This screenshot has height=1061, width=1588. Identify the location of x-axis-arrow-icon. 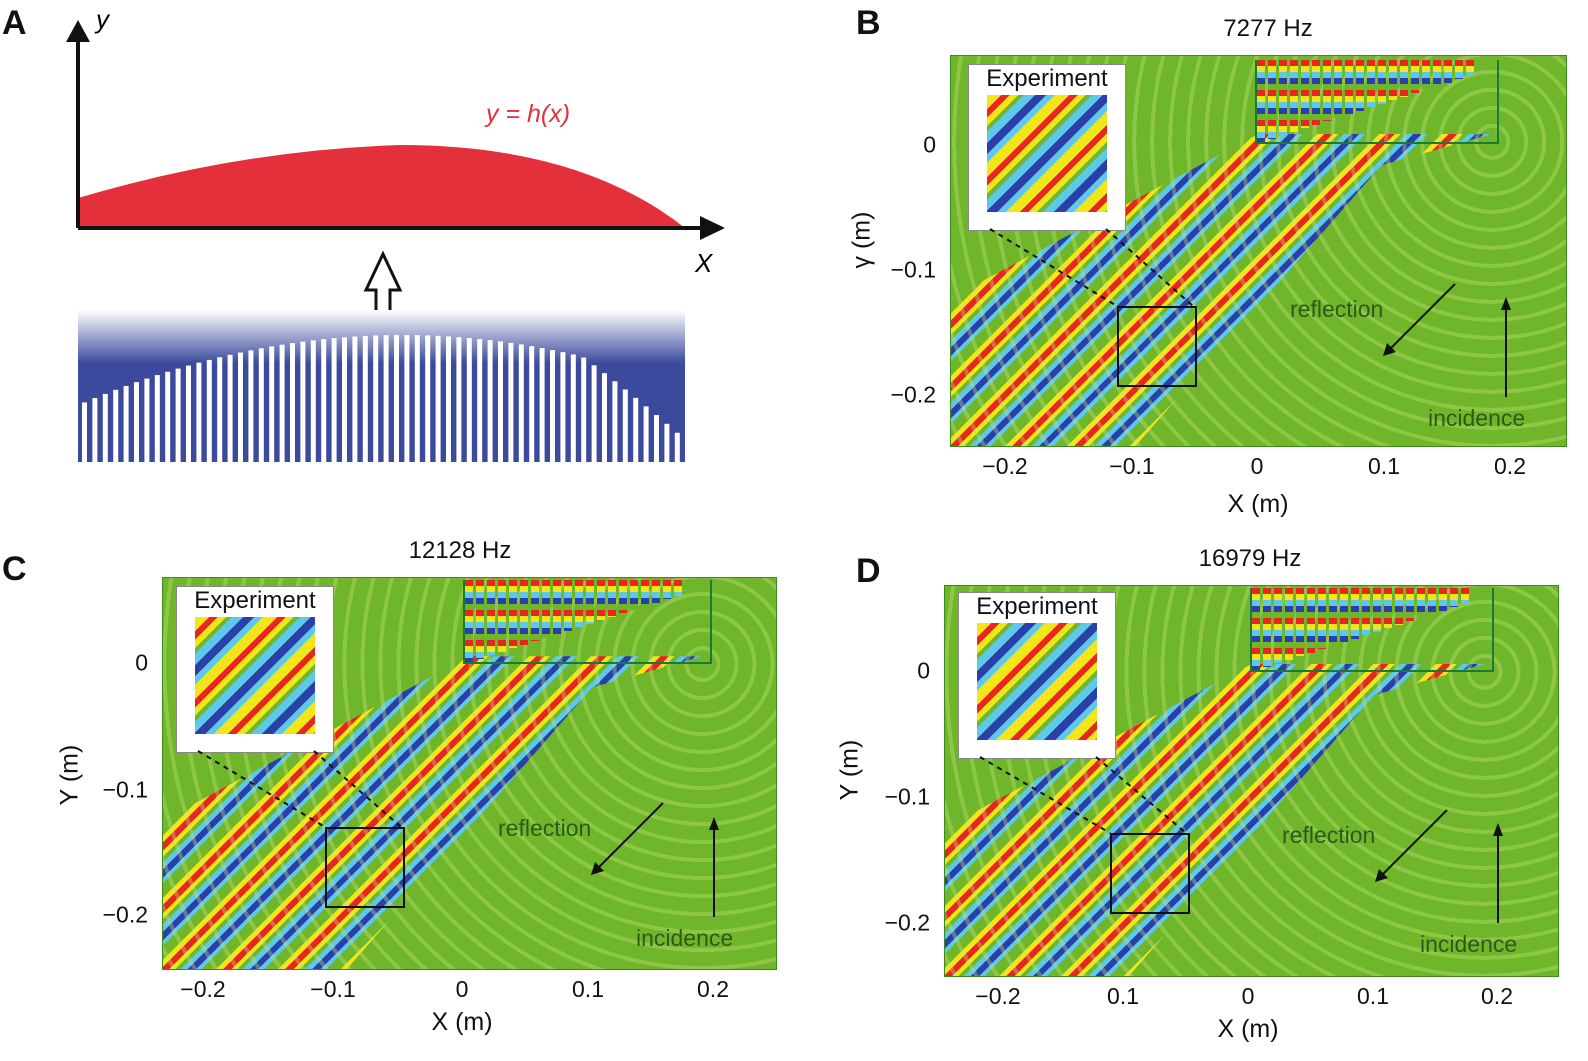
(712, 228).